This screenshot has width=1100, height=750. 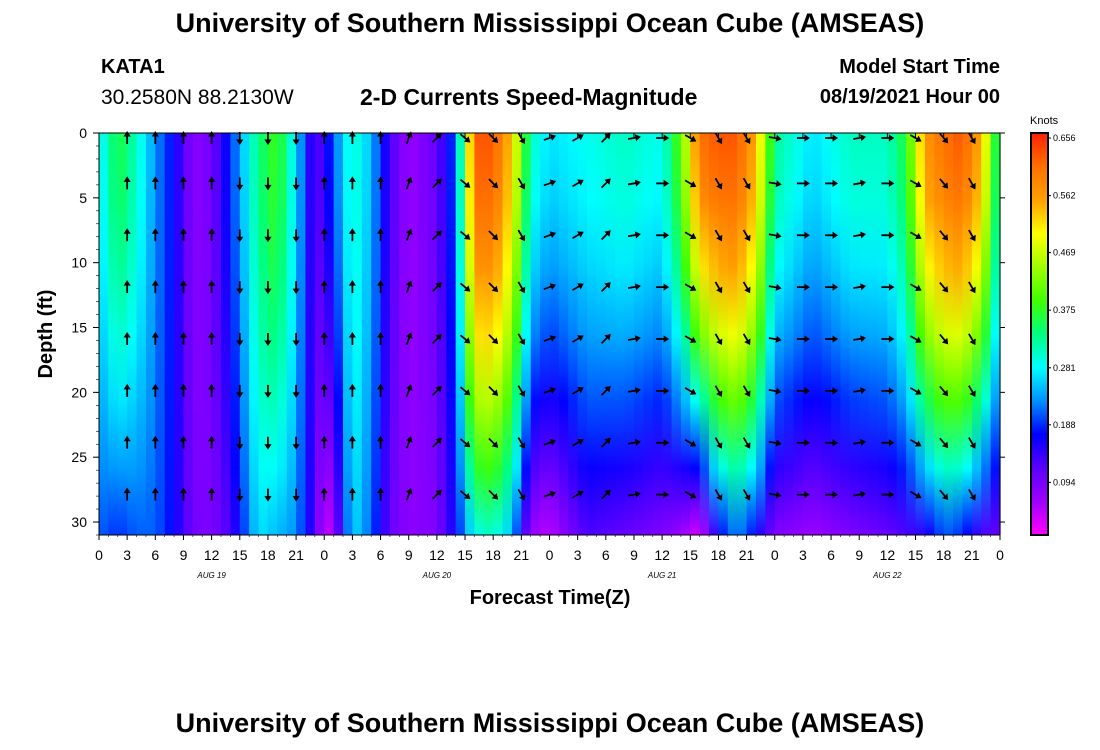 What do you see at coordinates (859, 555) in the screenshot?
I see `x-tick-label: 9` at bounding box center [859, 555].